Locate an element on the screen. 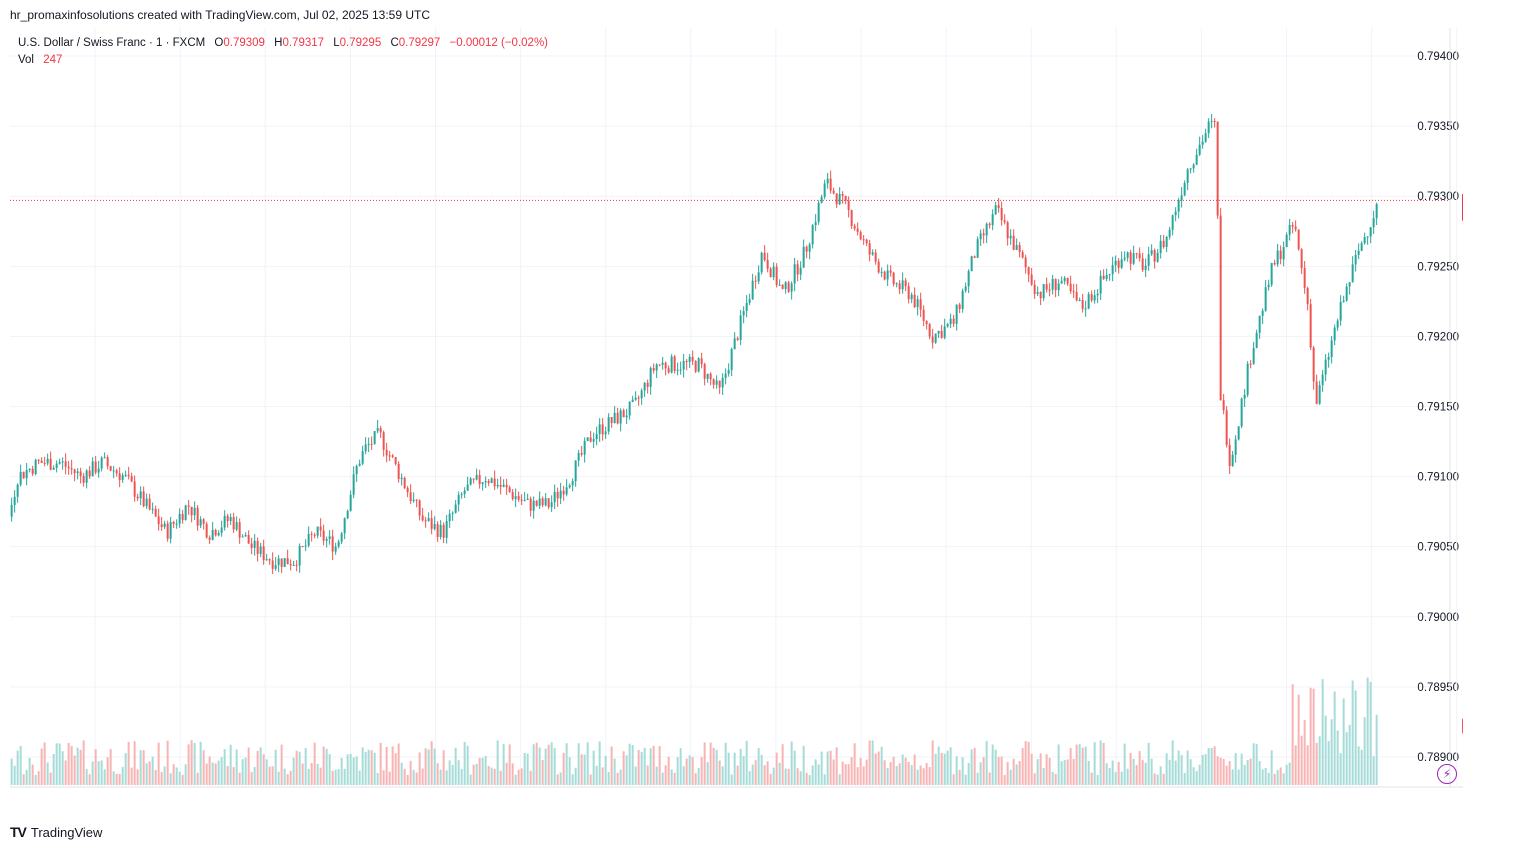 This screenshot has width=1534, height=850. volume-label: Vol is located at coordinates (26, 60).